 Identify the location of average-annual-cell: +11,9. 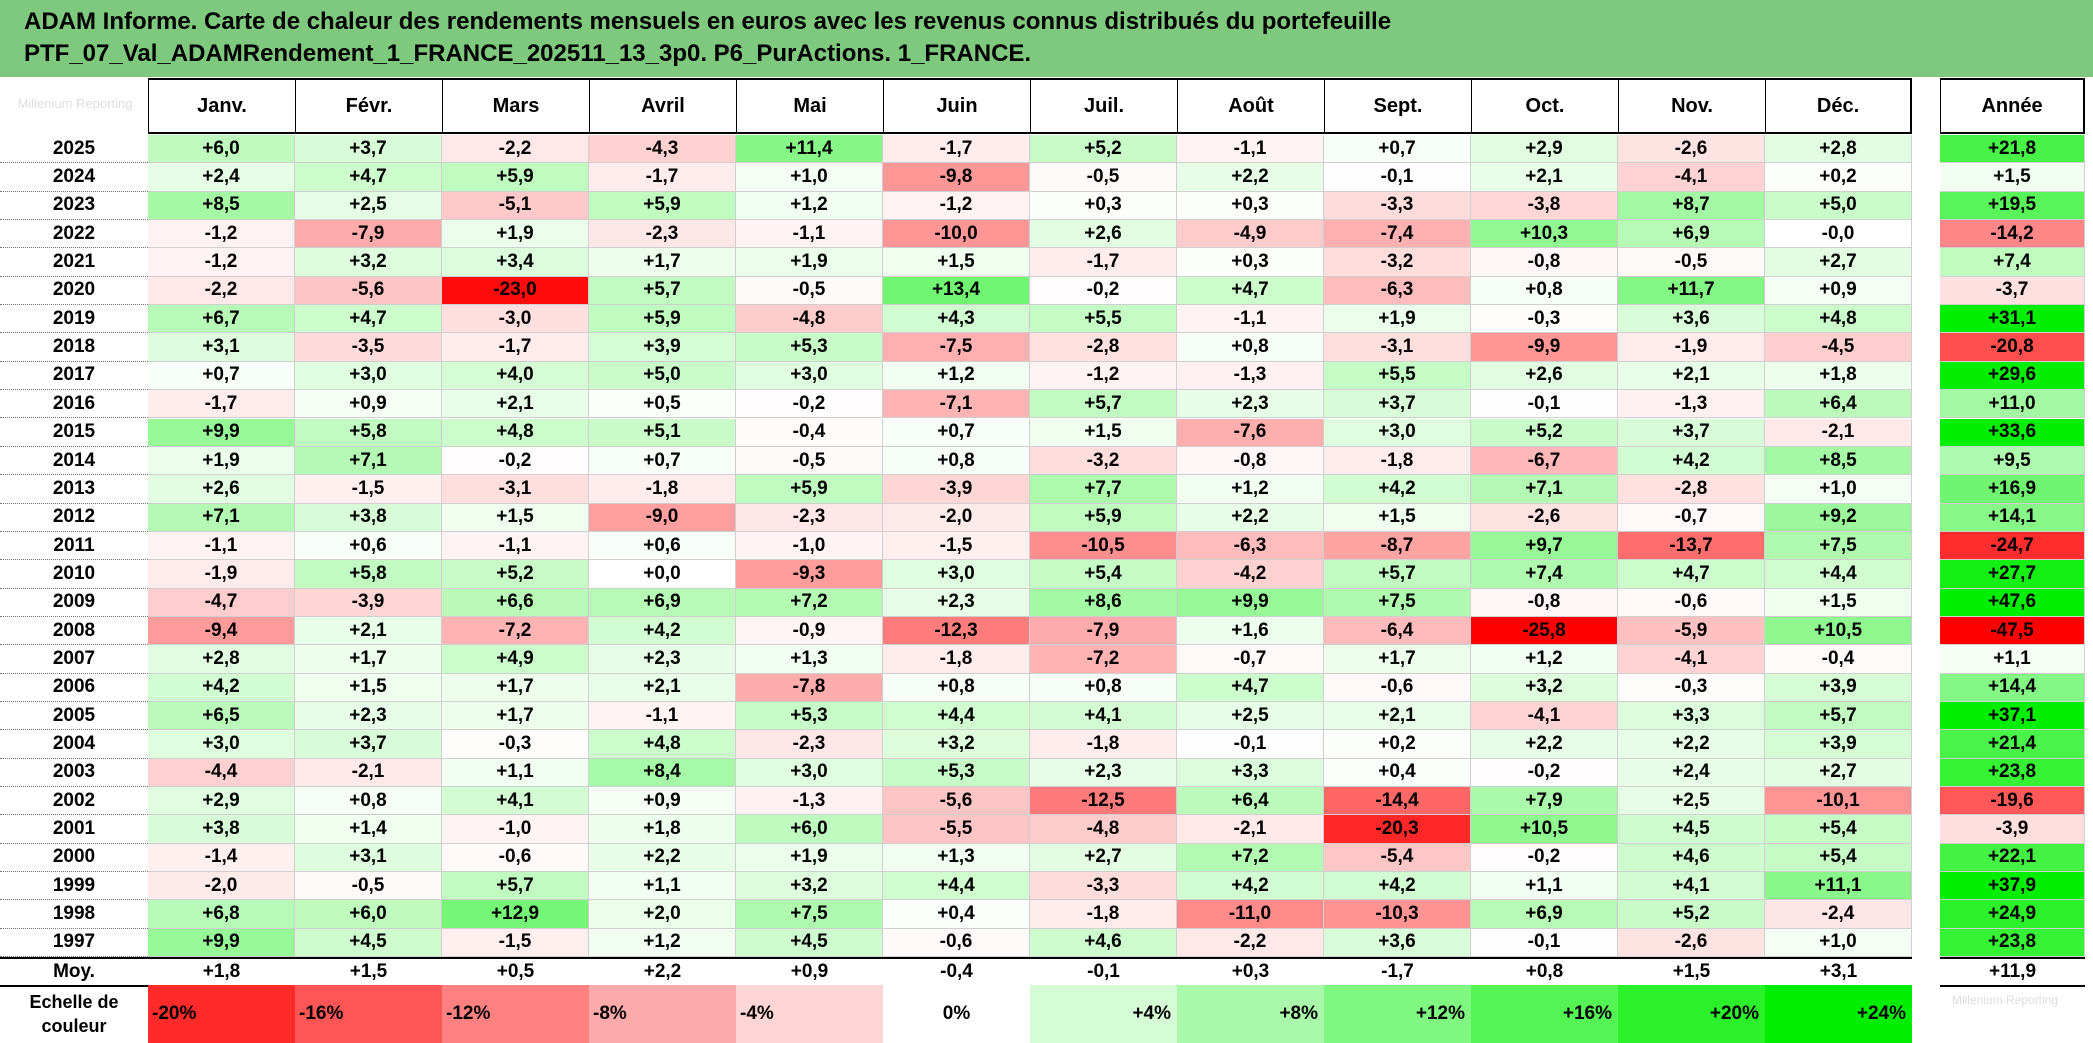
(2012, 972).